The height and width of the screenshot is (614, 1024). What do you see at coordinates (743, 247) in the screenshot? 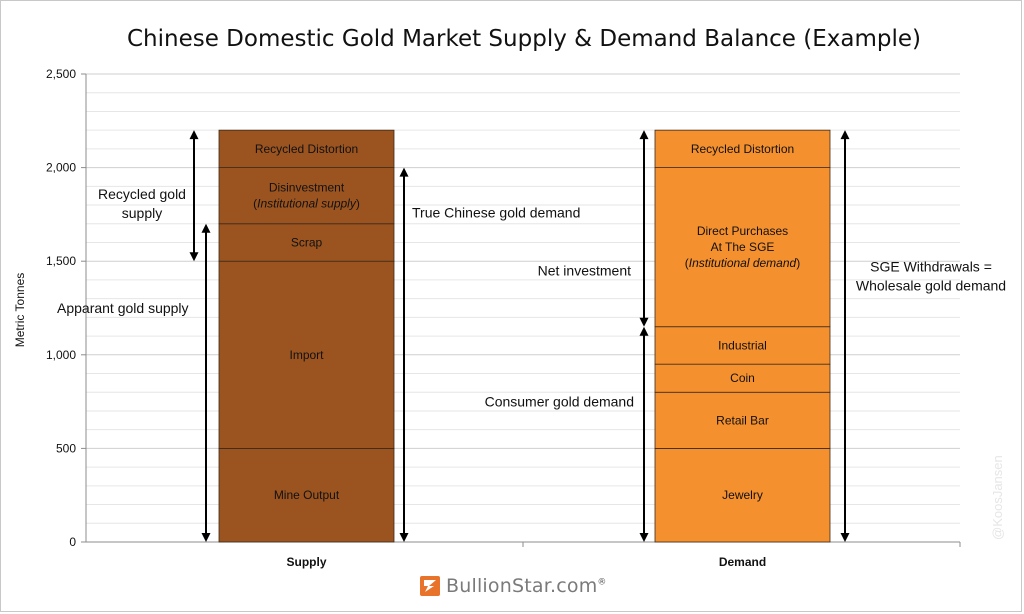
I see `bar-segment-label: At The SGE` at bounding box center [743, 247].